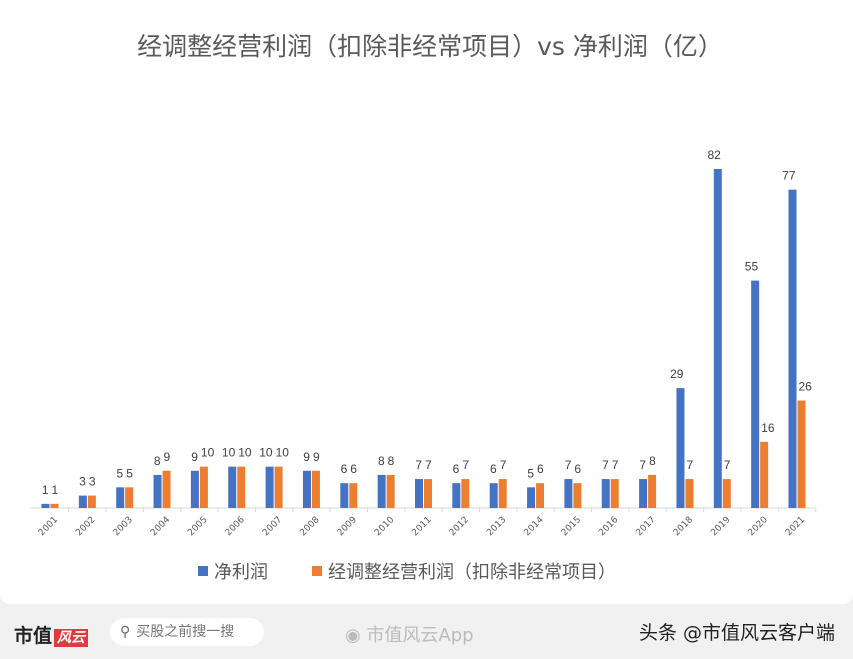  Describe the element at coordinates (384, 526) in the screenshot. I see `x-tick-label: 2010` at that location.